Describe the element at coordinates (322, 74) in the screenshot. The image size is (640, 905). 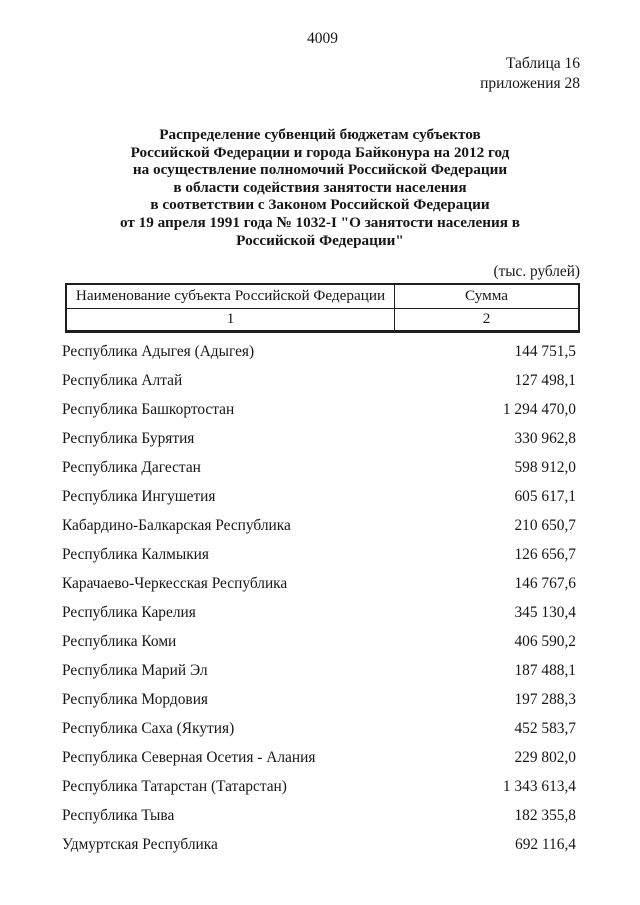
I see `table-annex-labels: Таблица 16 приложения 28` at that location.